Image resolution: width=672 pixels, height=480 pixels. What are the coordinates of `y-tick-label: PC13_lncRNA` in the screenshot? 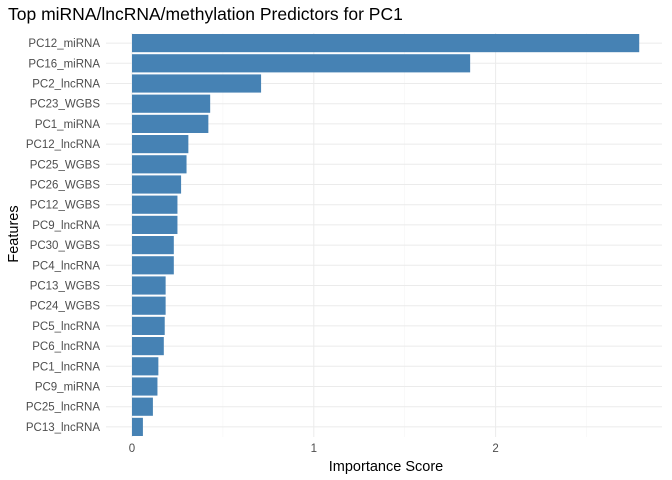 It's located at (63, 428).